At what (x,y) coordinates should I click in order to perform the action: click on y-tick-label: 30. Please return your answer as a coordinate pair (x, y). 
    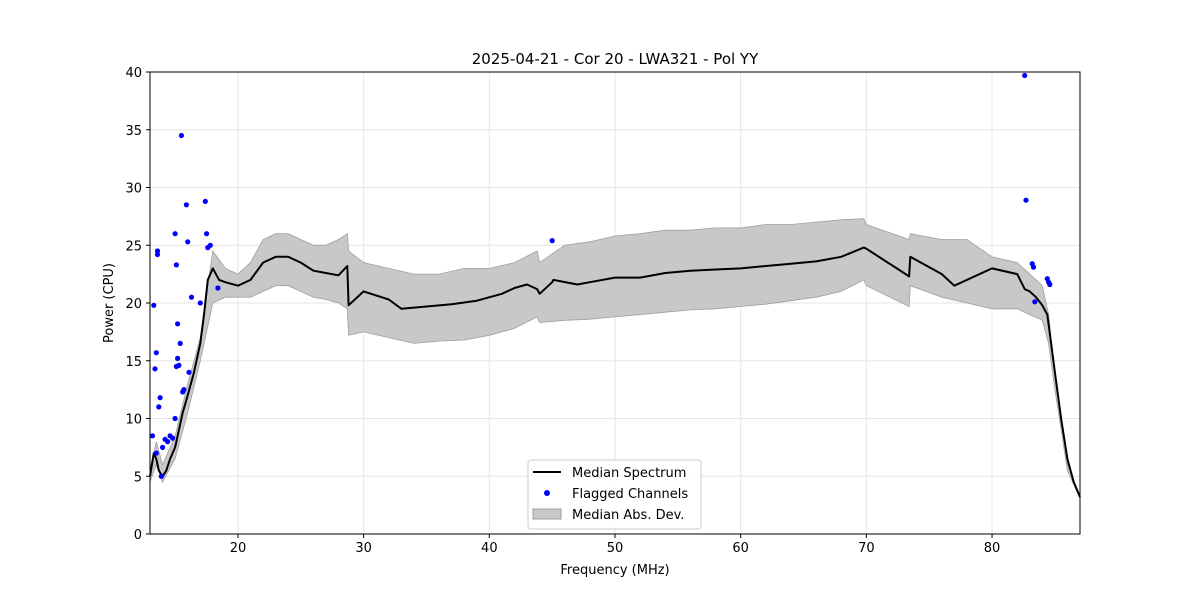
    Looking at the image, I should click on (133, 189).